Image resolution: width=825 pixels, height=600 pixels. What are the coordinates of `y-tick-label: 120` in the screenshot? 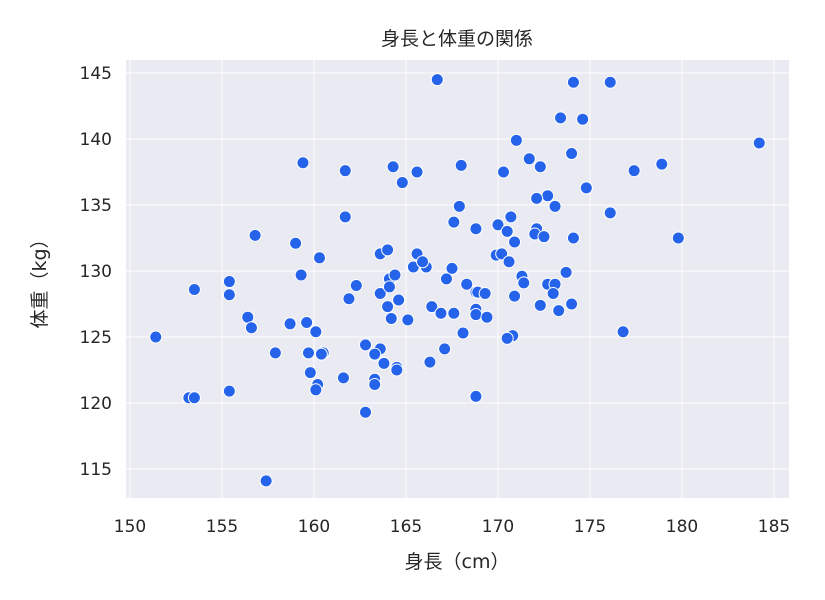 It's located at (96, 404).